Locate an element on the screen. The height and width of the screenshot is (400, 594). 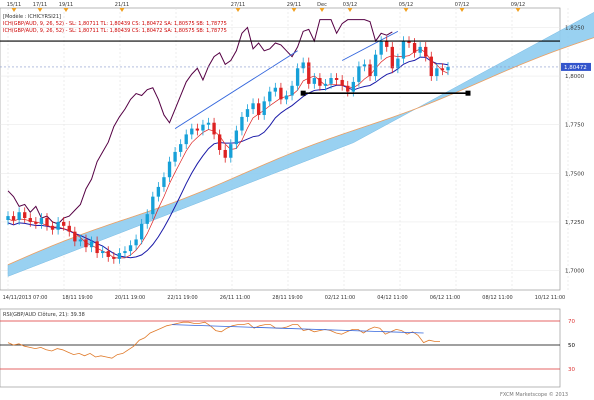
rsi-level-label: 30 is located at coordinates (571, 370).